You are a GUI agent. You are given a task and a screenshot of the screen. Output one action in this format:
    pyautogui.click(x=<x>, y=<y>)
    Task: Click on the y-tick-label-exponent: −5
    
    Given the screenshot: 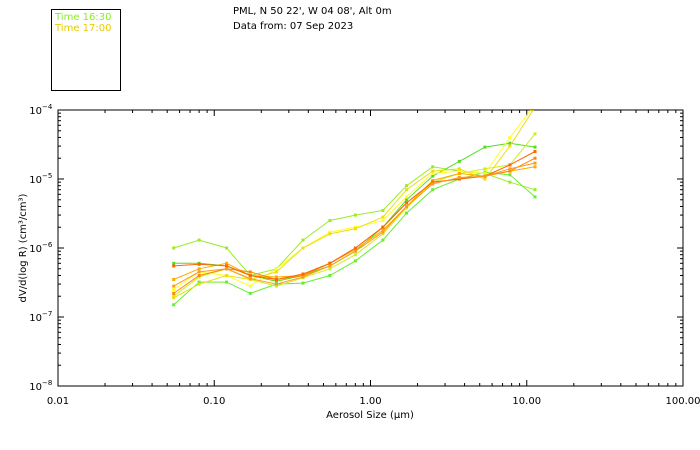 What is the action you would take?
    pyautogui.click(x=47, y=176)
    